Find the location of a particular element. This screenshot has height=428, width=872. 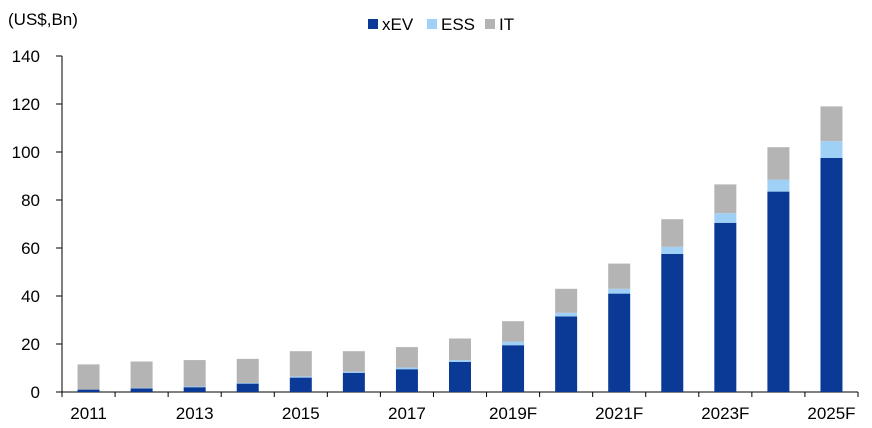

y-tick-label: 40 is located at coordinates (30, 296).